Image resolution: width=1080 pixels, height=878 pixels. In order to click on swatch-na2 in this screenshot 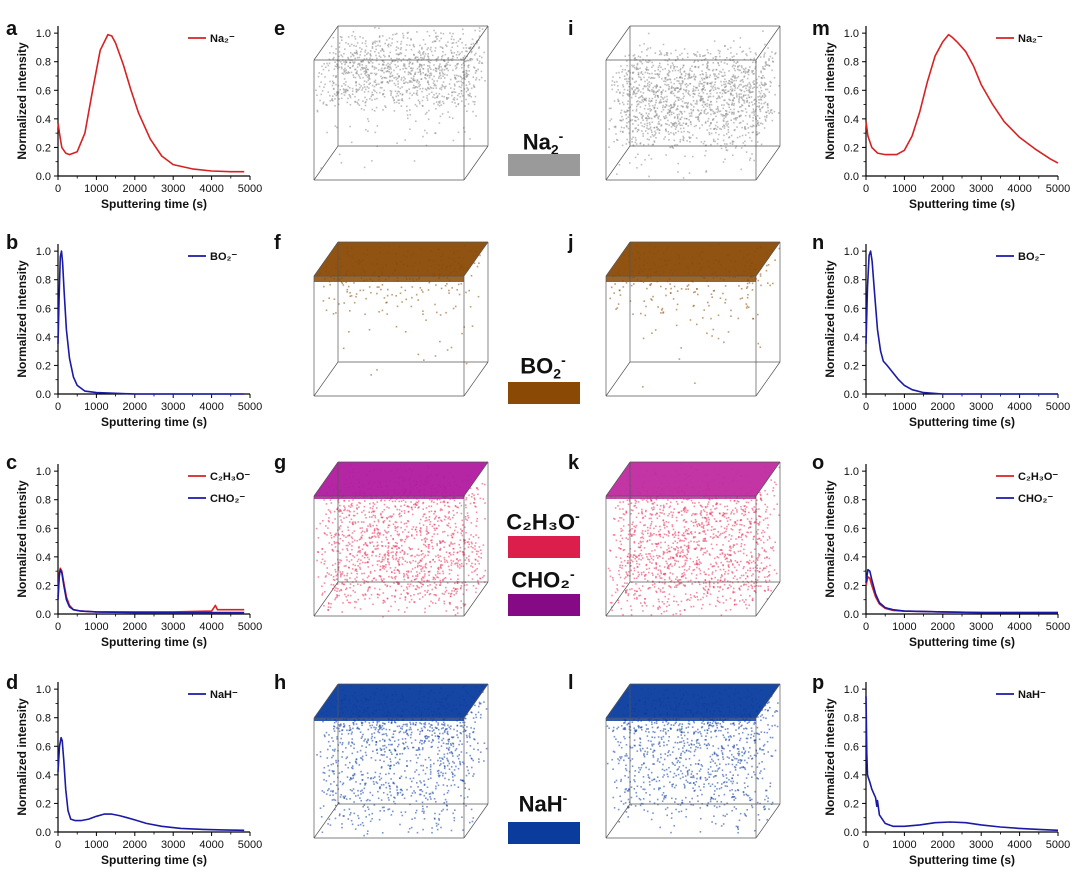, I will do `click(544, 165)`.